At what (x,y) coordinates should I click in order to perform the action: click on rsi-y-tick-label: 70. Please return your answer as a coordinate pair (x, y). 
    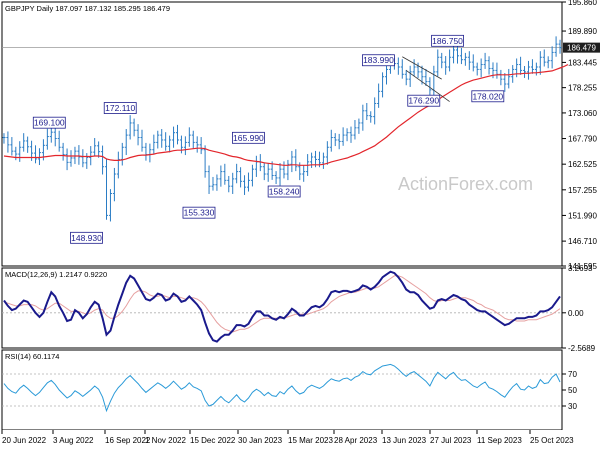
    Looking at the image, I should click on (572, 374).